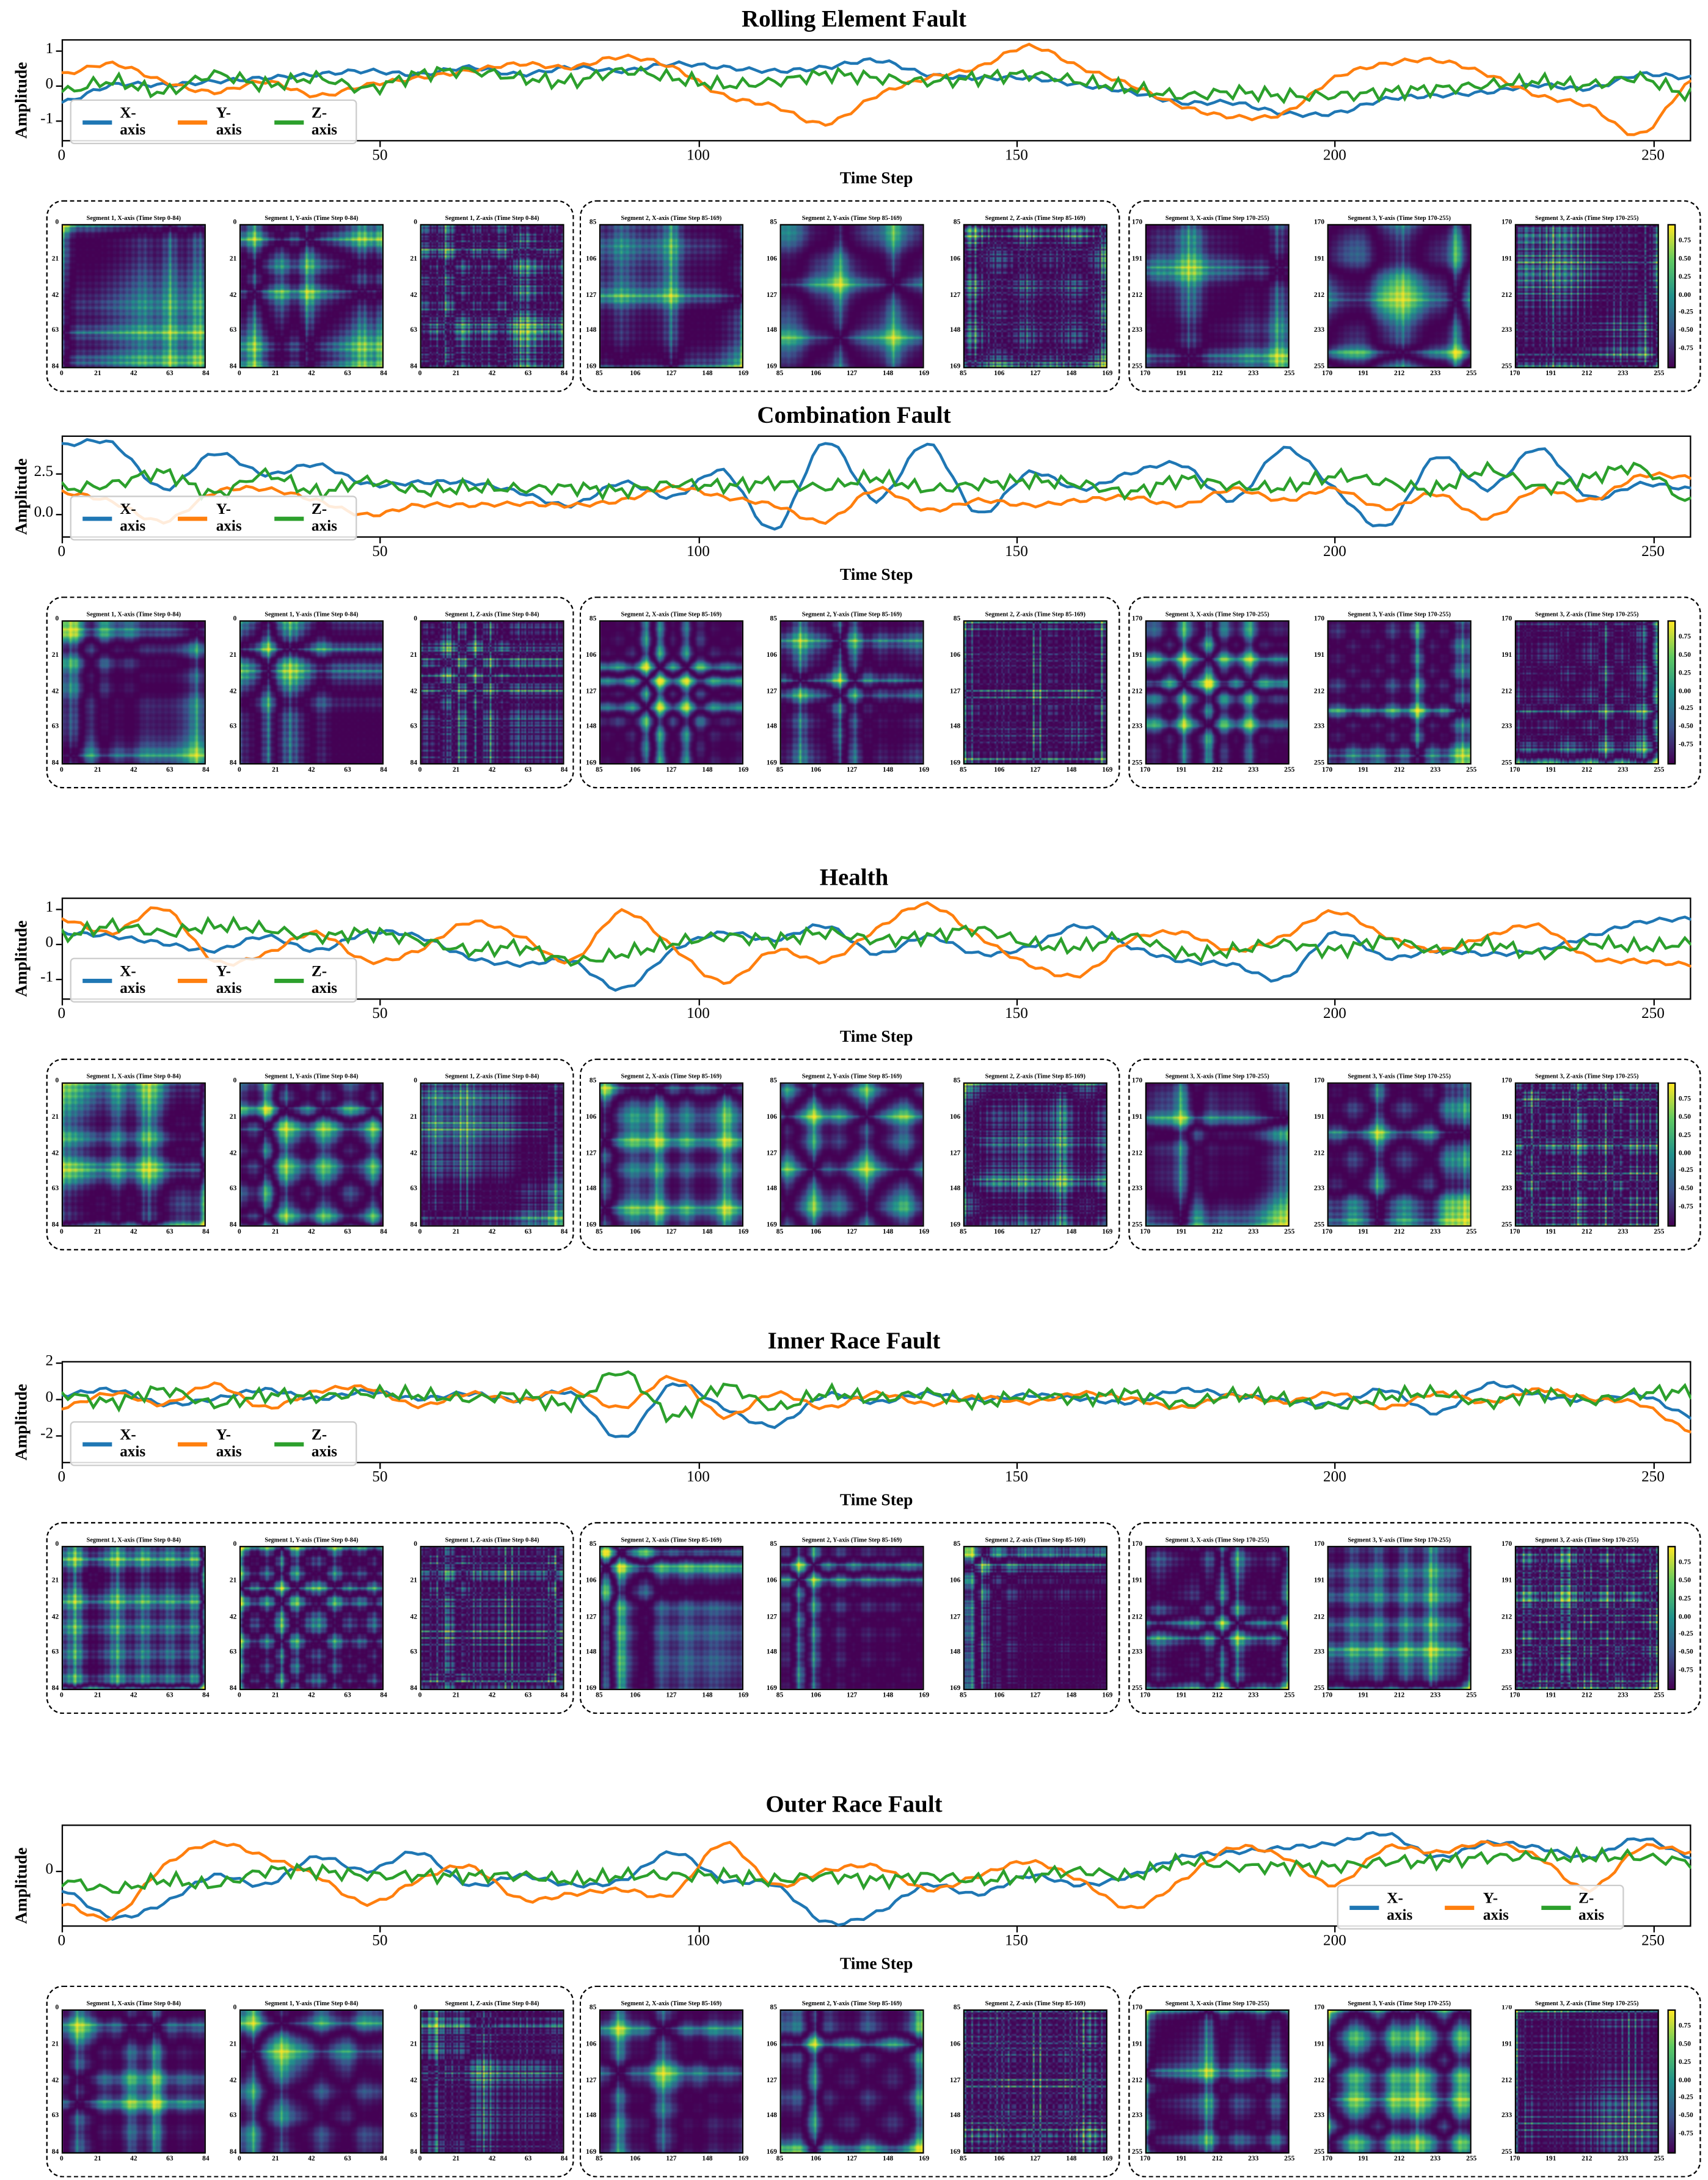  What do you see at coordinates (413, 2081) in the screenshot?
I see `heatmap-y-tick: 42` at bounding box center [413, 2081].